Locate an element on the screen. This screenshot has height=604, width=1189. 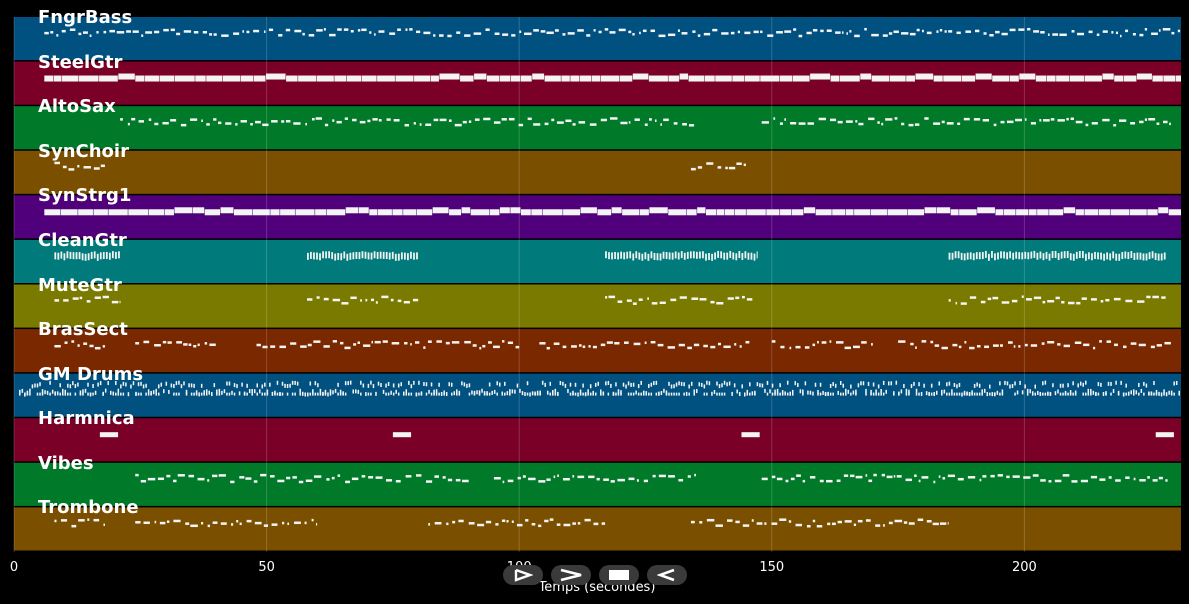
forward-button is located at coordinates (571, 575).